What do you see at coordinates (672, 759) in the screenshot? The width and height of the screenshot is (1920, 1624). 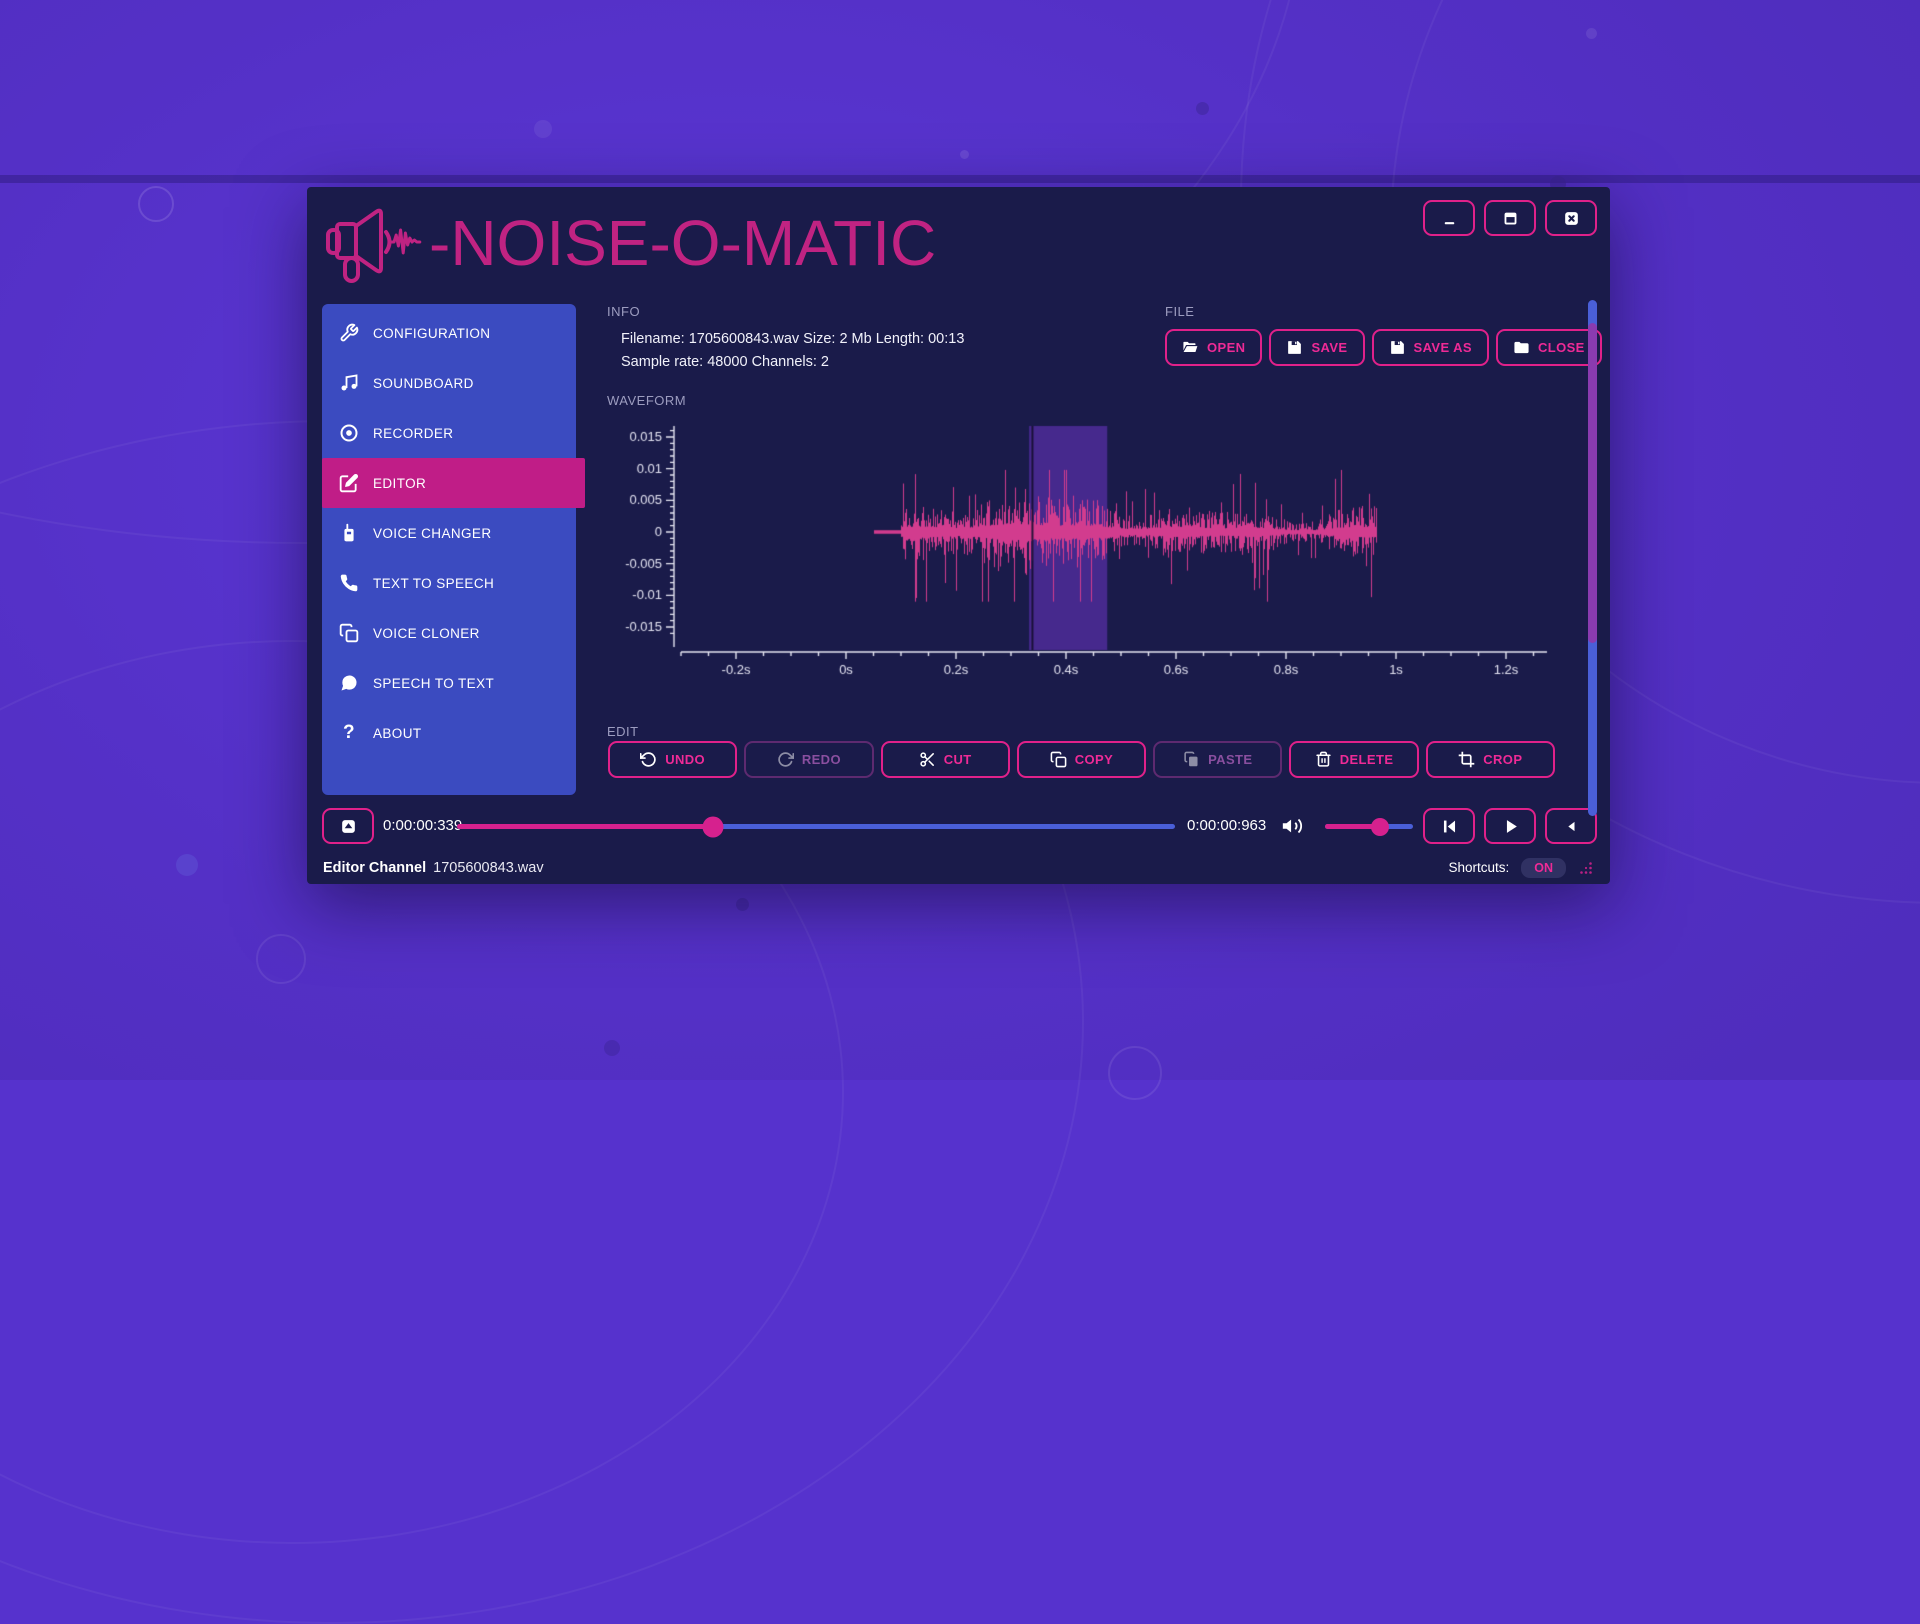 I see `undo-button: UNDO` at bounding box center [672, 759].